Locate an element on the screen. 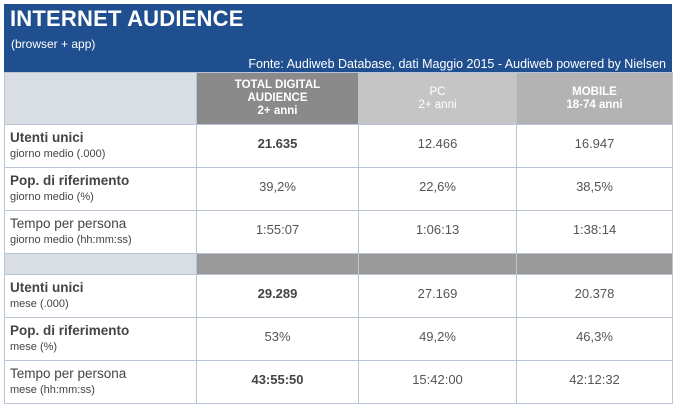  value-cell: 21.635 is located at coordinates (277, 146).